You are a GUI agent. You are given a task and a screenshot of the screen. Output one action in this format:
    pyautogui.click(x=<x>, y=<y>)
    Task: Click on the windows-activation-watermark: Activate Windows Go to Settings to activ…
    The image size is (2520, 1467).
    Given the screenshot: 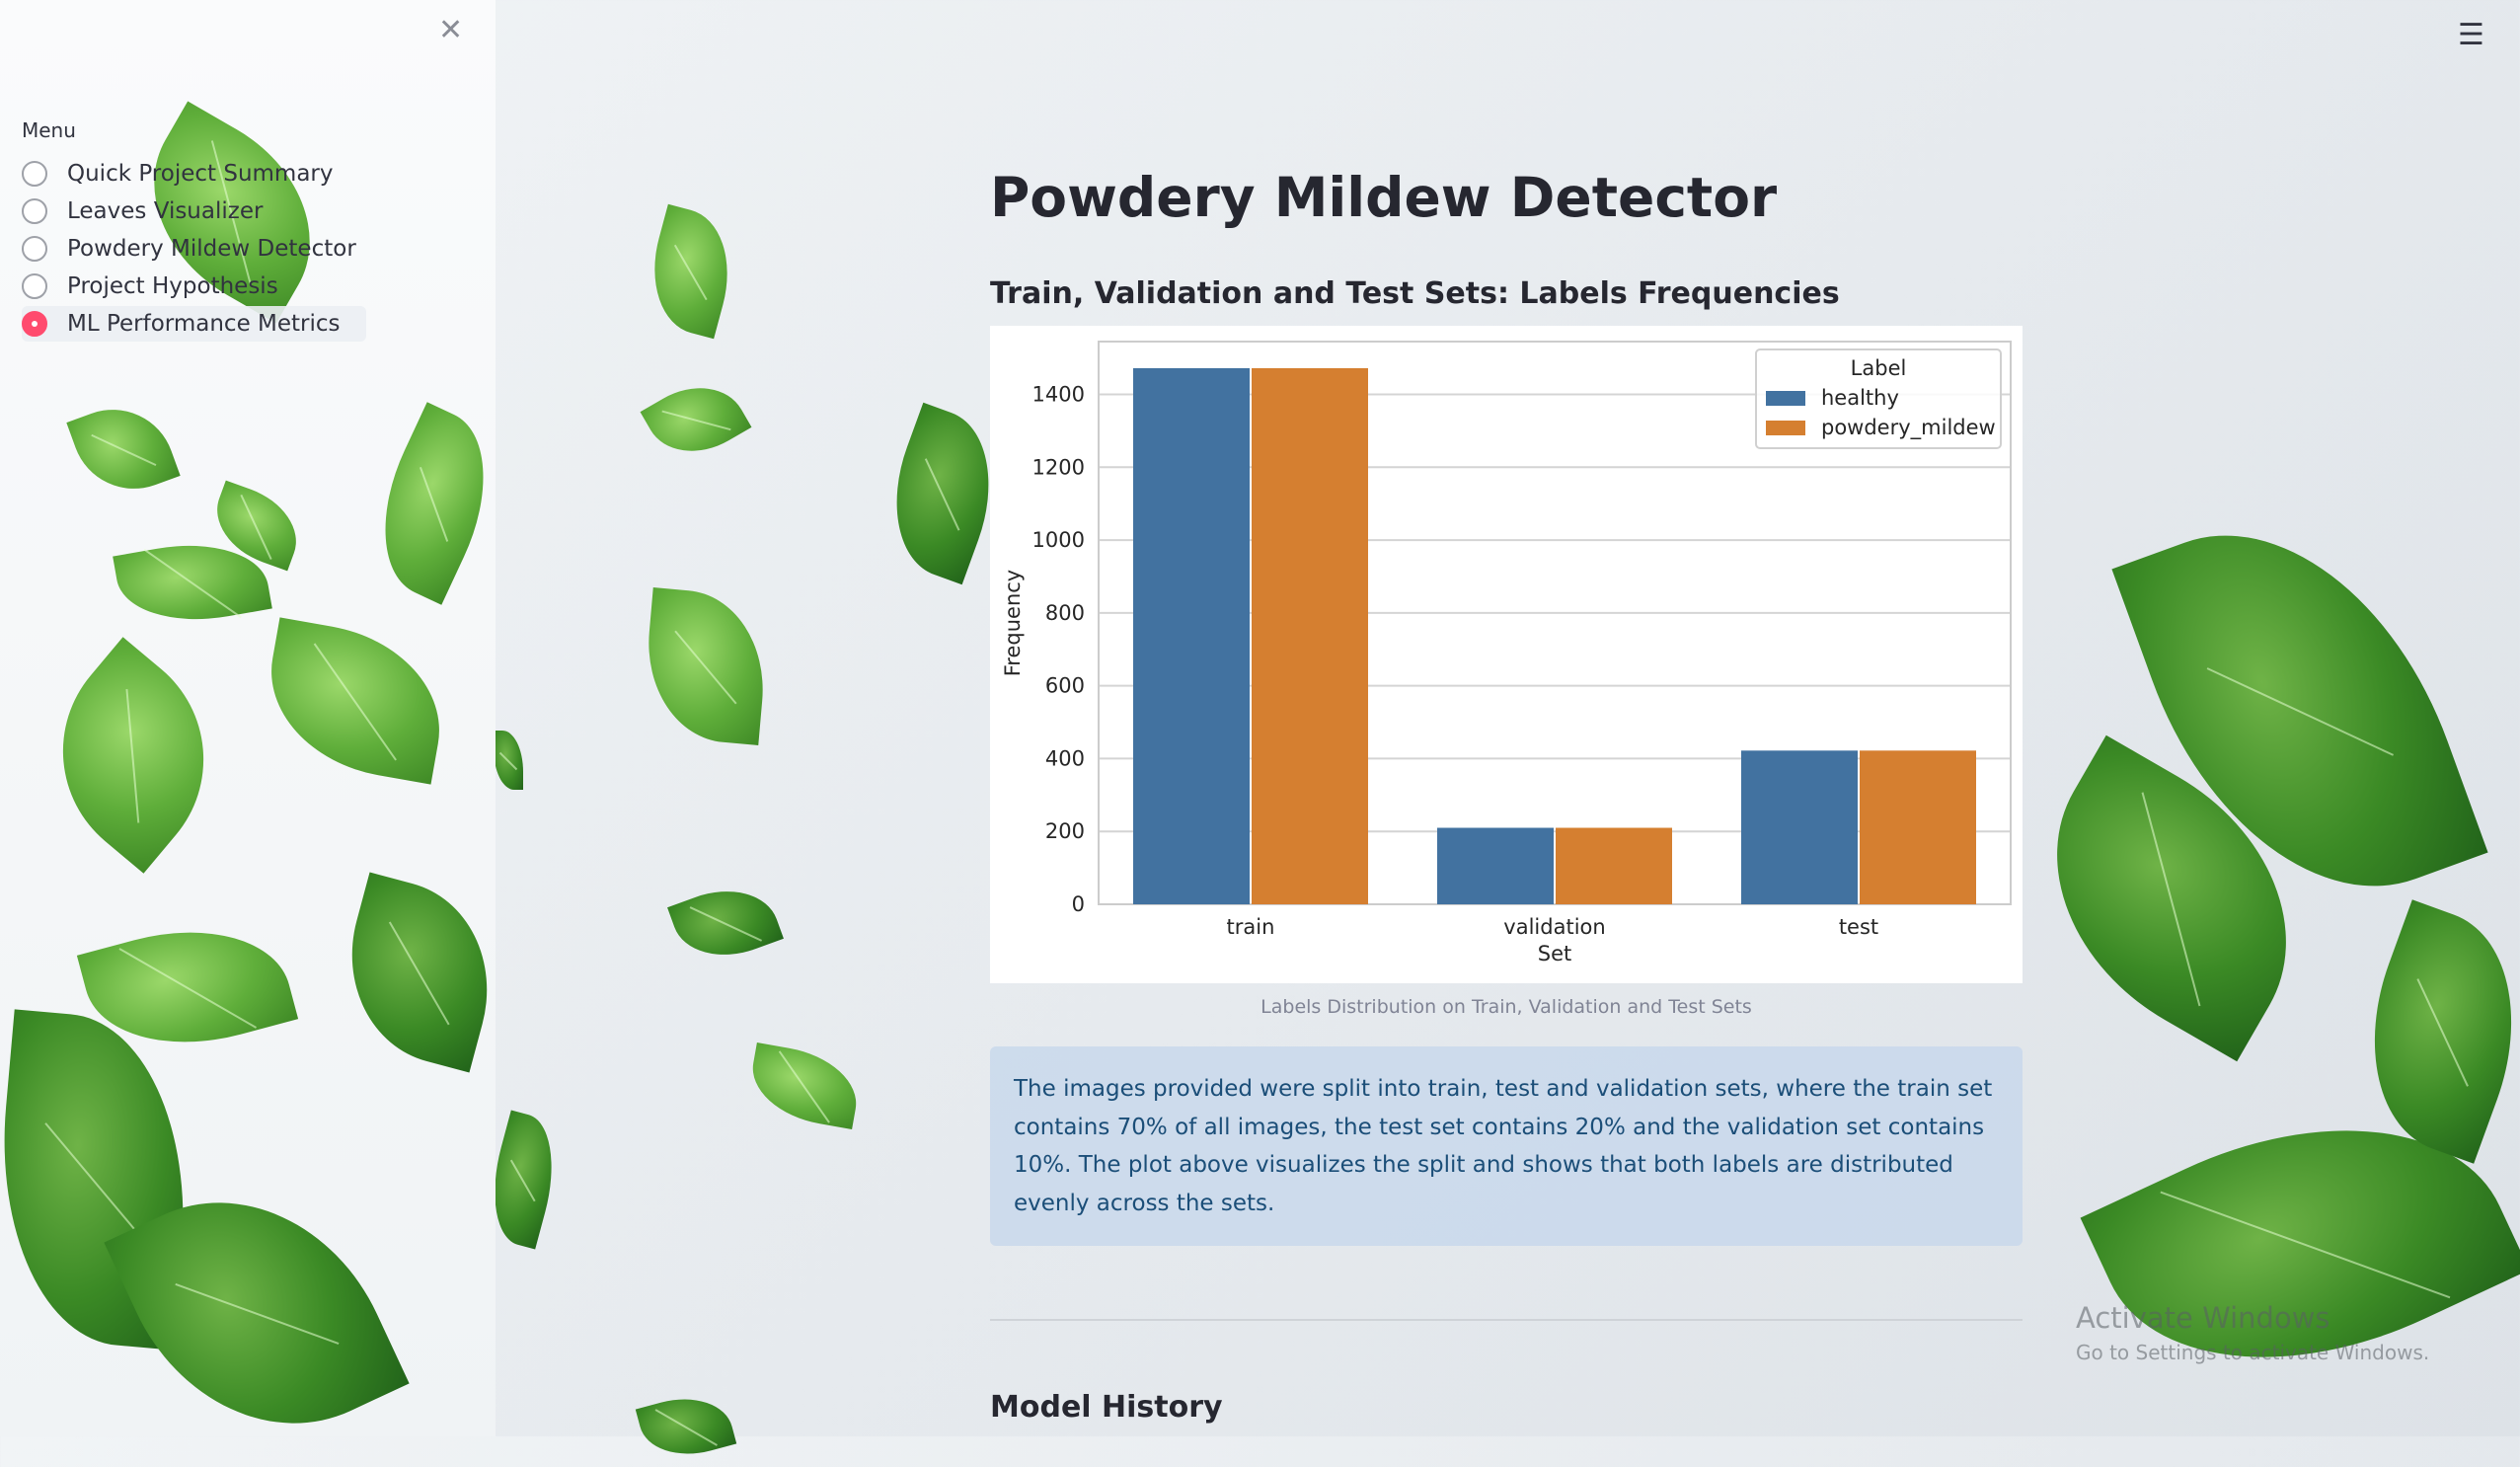 What is the action you would take?
    pyautogui.click(x=2252, y=1332)
    